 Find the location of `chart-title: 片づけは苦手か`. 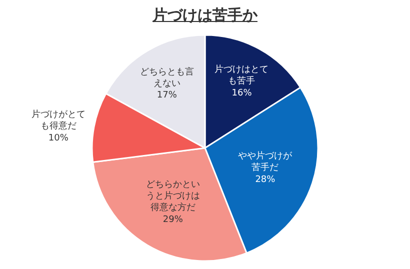

chart-title: 片づけは苦手か is located at coordinates (205, 15).